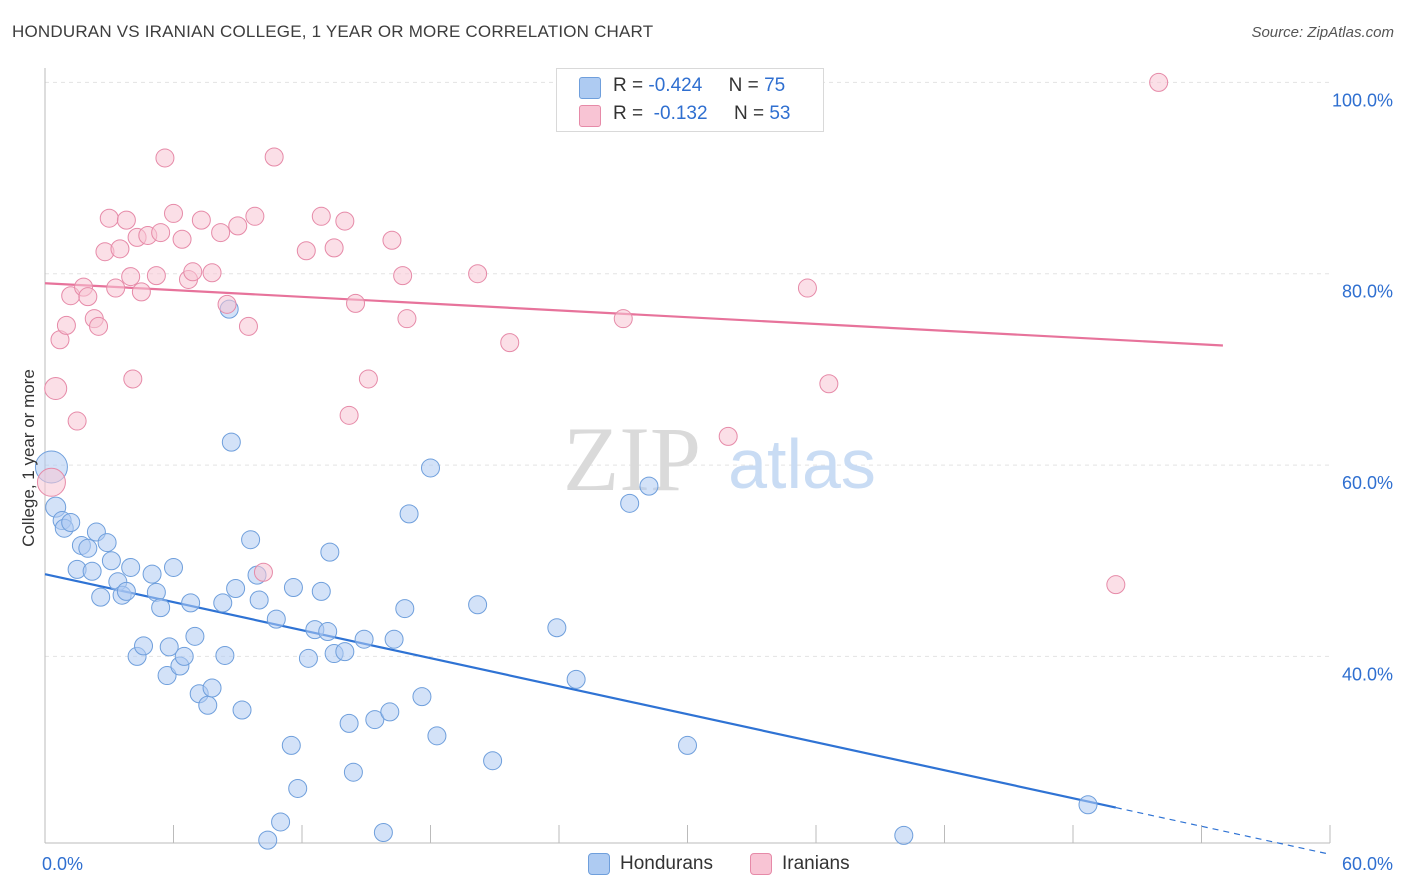  I want to click on legend-n-value-hondurans: 75, so click(775, 85).